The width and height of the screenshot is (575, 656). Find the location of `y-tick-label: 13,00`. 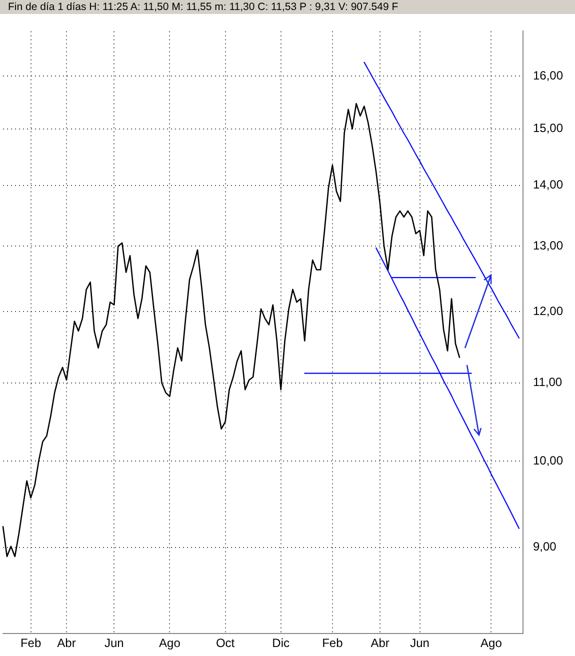

y-tick-label: 13,00 is located at coordinates (548, 245).